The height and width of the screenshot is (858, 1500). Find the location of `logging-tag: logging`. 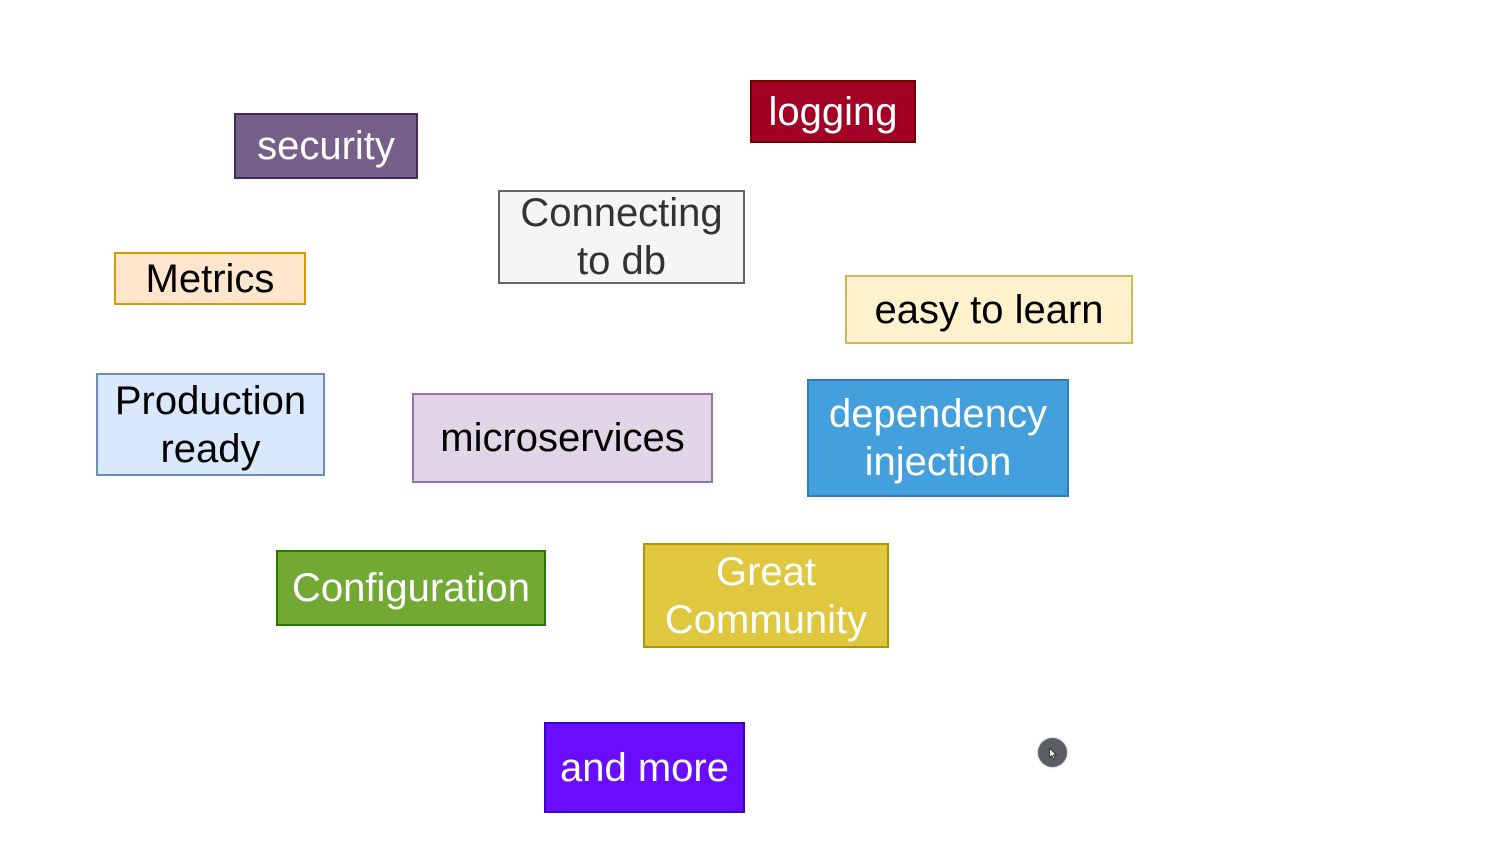

logging-tag: logging is located at coordinates (833, 111).